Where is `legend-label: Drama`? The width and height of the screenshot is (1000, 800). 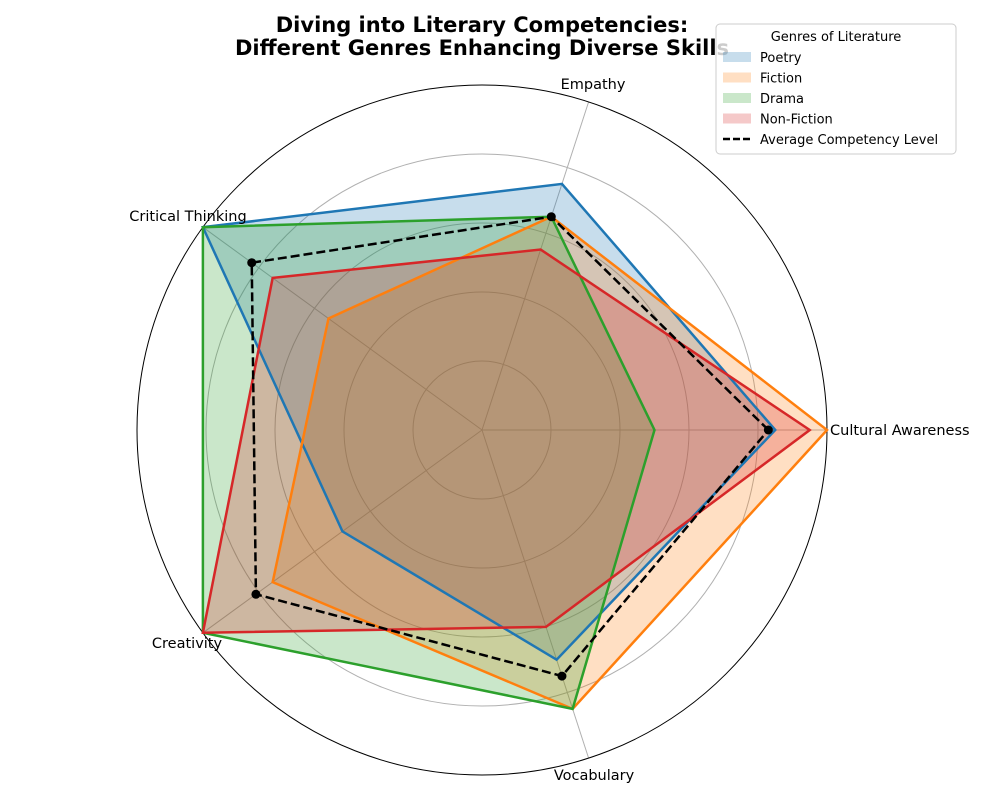 legend-label: Drama is located at coordinates (782, 99).